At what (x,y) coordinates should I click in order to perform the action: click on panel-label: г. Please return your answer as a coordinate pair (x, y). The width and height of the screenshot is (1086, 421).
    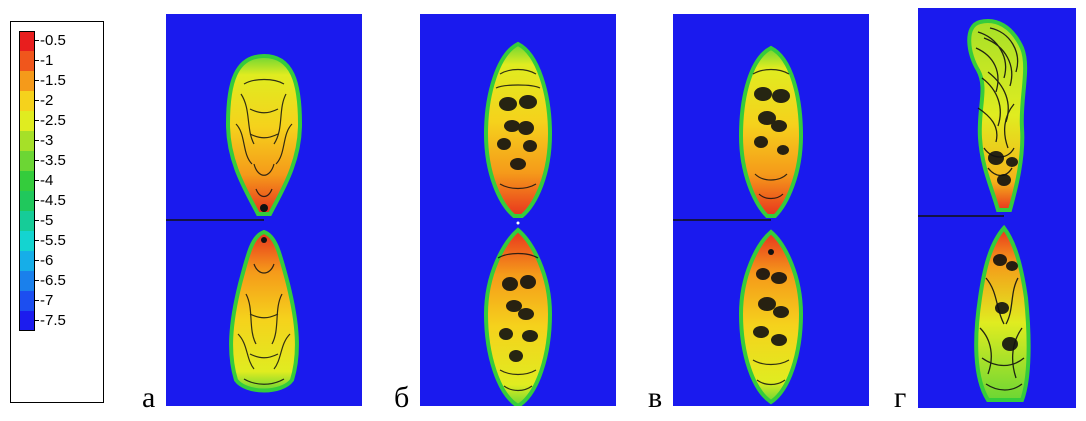
    Looking at the image, I should click on (900, 397).